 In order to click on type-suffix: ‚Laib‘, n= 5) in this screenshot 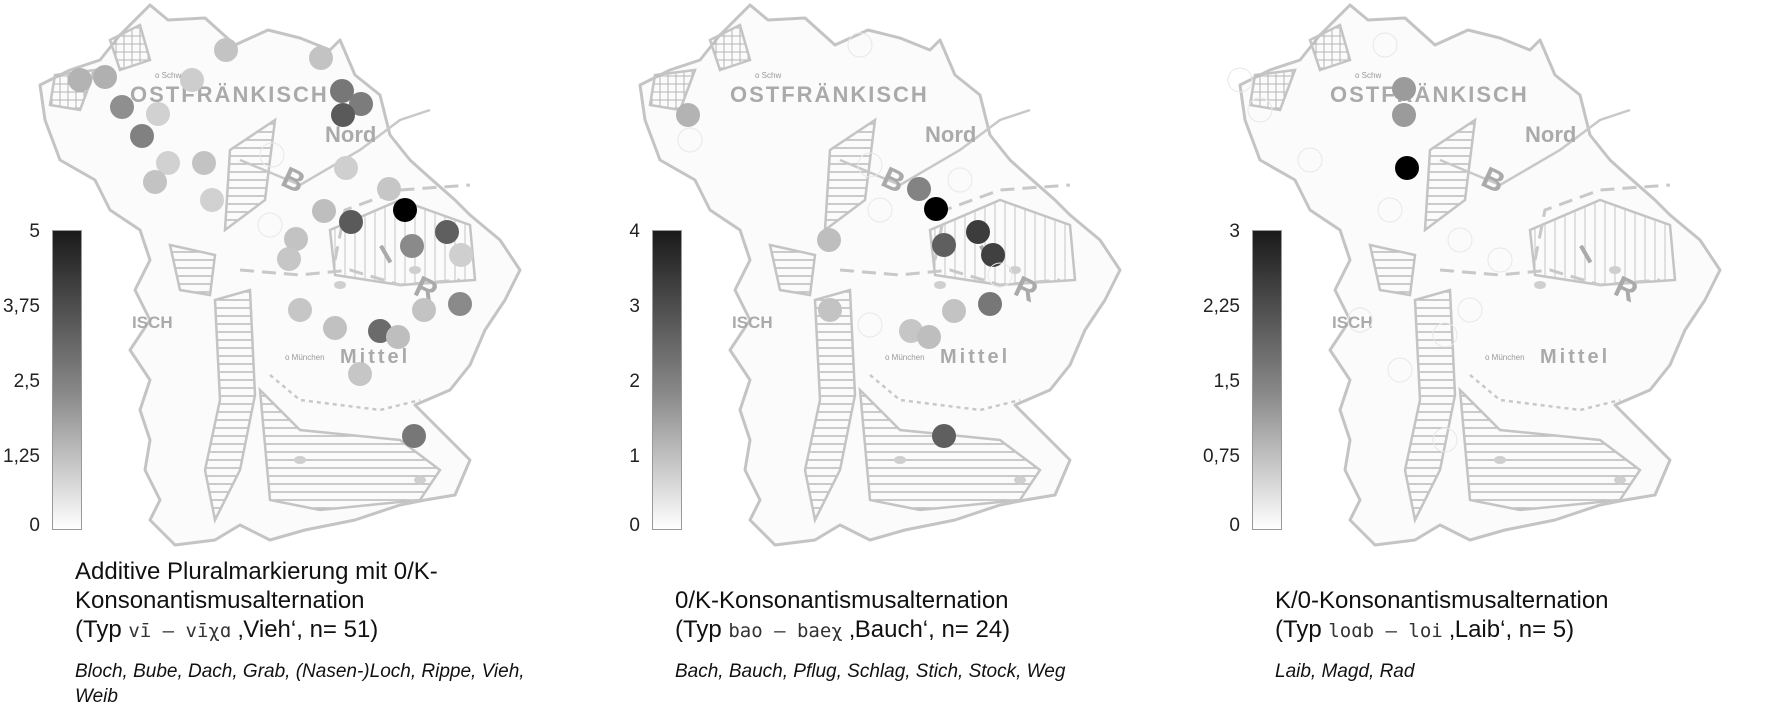, I will do `click(1508, 629)`.